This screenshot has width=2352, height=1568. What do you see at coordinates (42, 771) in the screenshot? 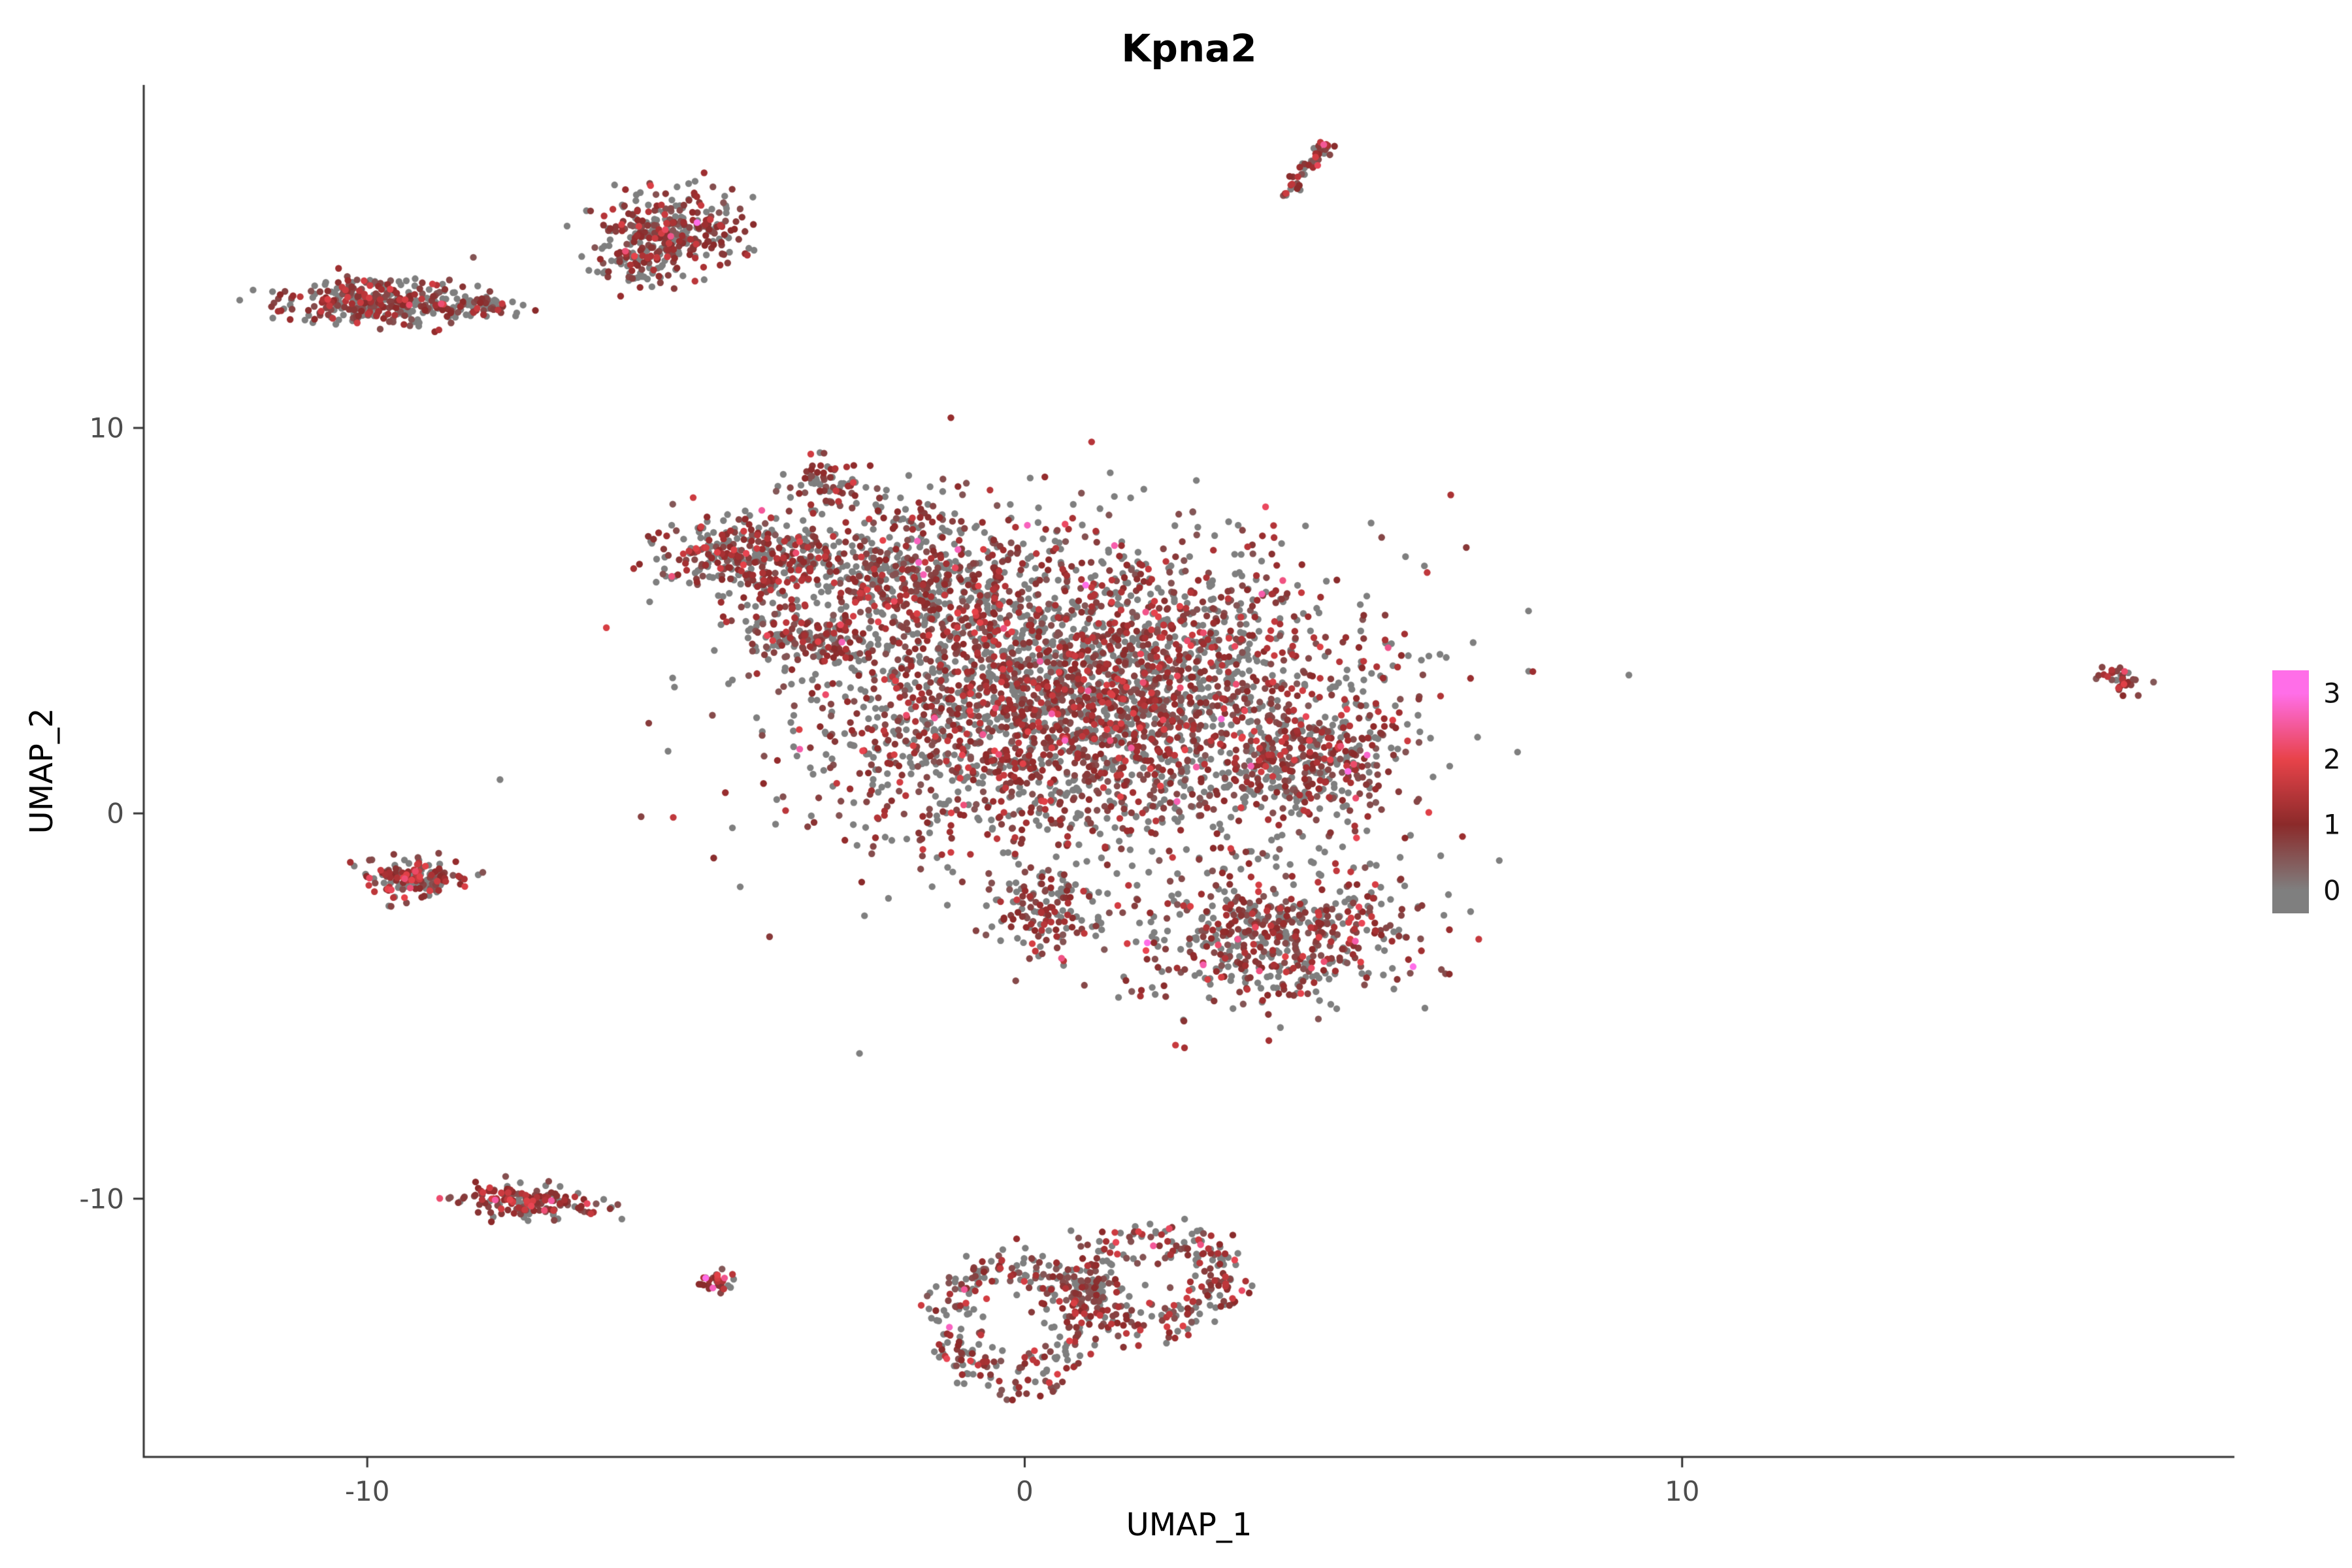
I see `y-axis-label: UMAP_2` at bounding box center [42, 771].